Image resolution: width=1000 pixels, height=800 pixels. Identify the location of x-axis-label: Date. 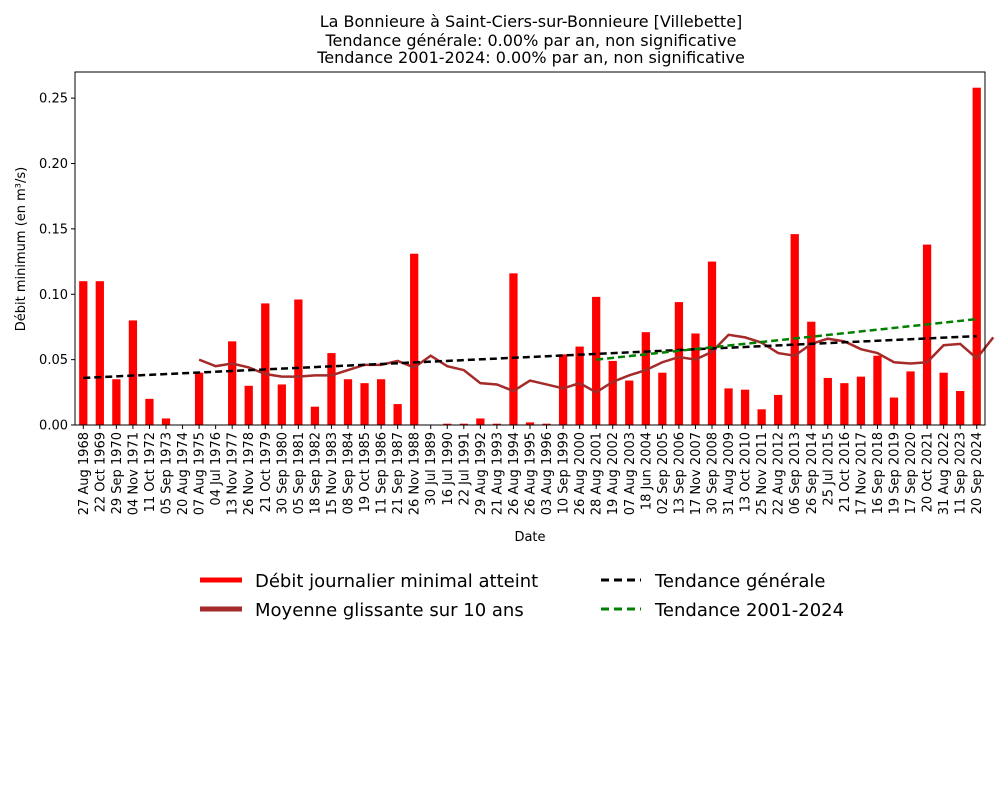
(529, 537).